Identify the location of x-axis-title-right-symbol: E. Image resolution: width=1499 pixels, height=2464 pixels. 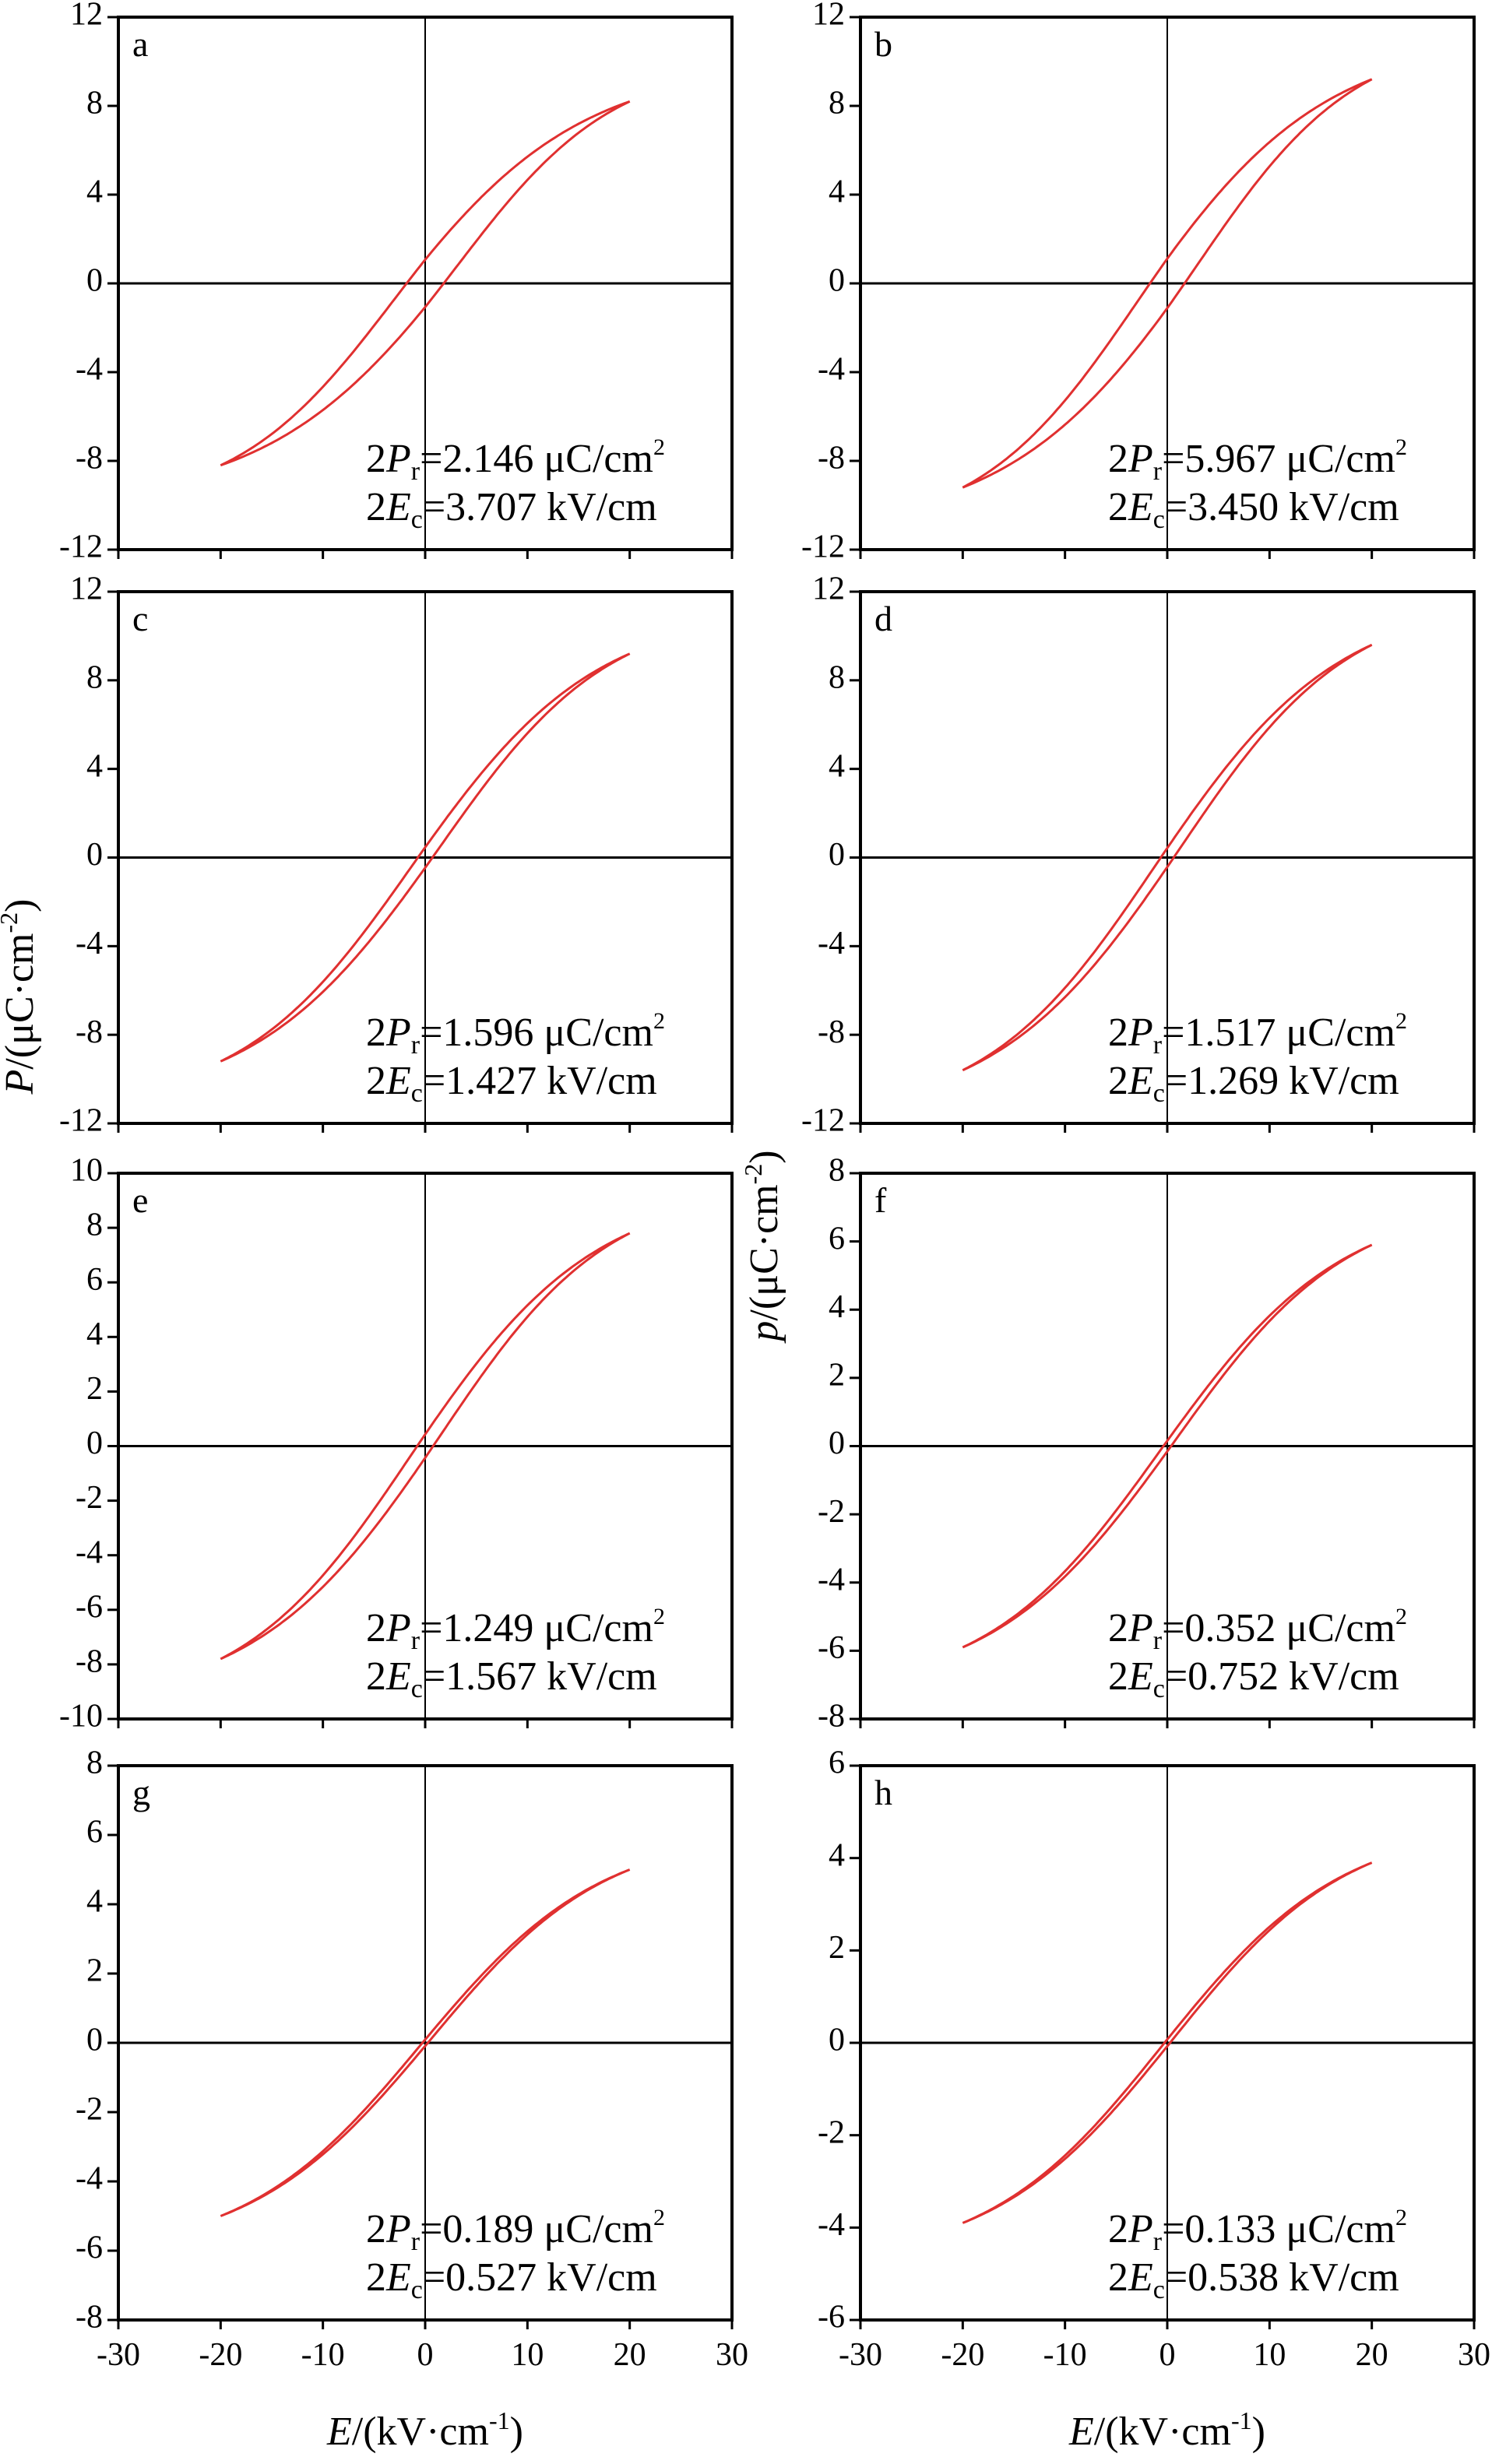
(1081, 2432).